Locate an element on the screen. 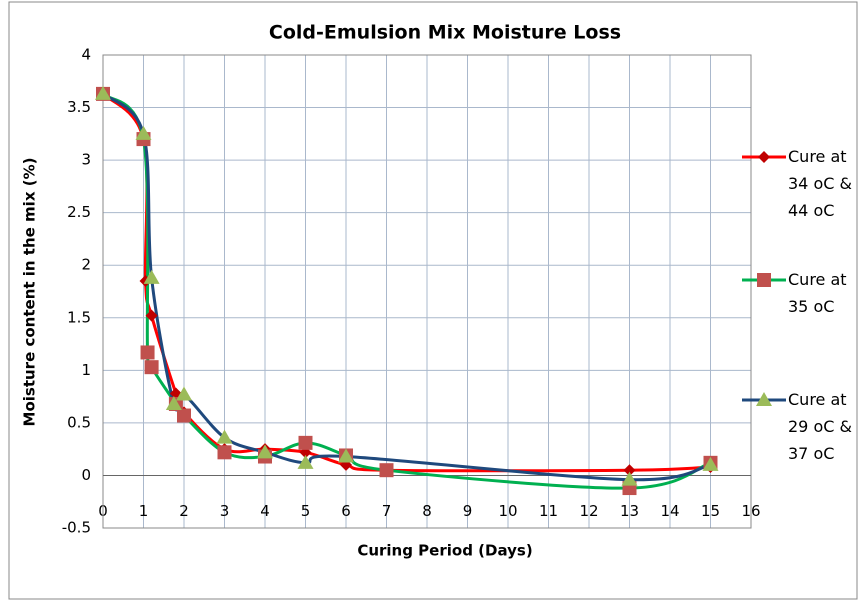 The image size is (859, 601). x-tick-label: 11 is located at coordinates (548, 511).